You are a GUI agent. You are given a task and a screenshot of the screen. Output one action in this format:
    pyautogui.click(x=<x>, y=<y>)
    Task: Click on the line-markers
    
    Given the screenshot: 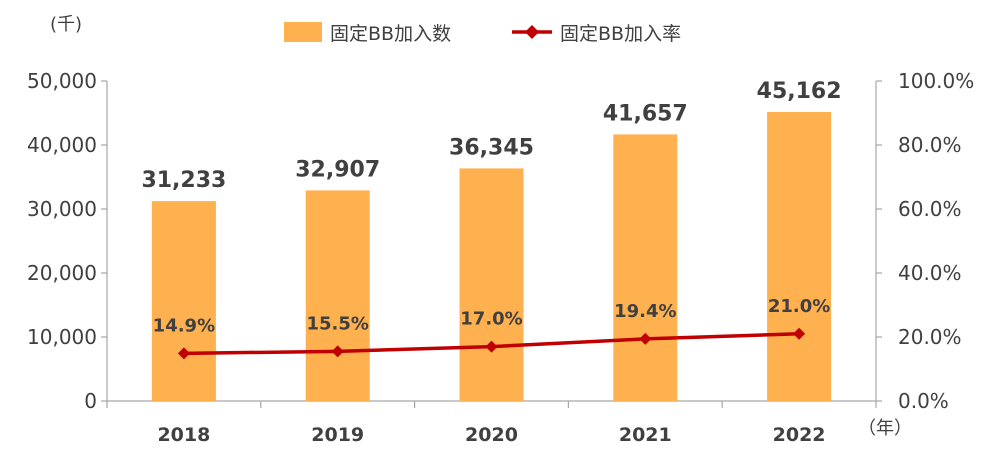 What is the action you would take?
    pyautogui.click(x=491, y=343)
    